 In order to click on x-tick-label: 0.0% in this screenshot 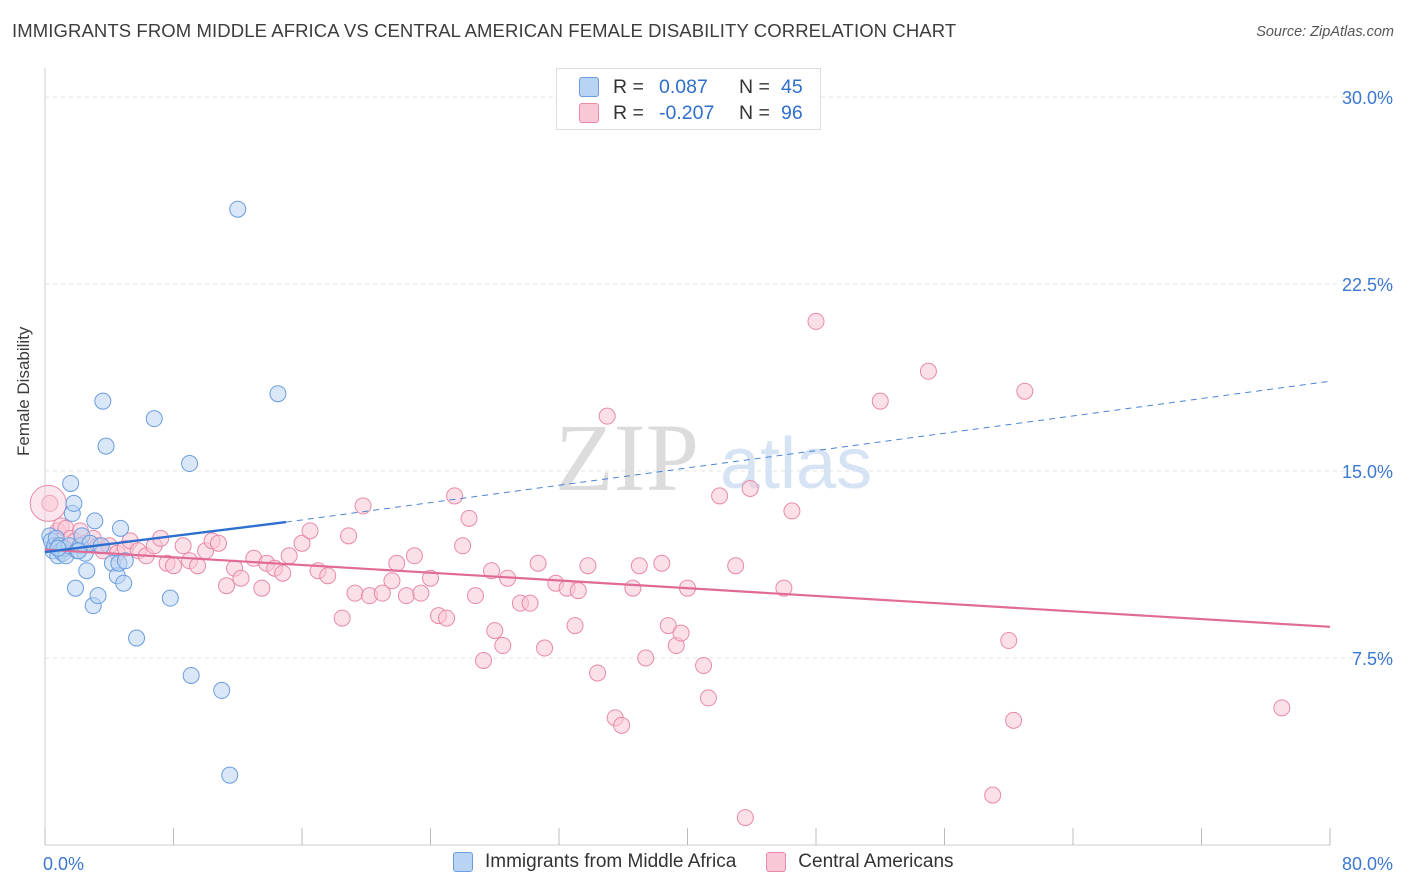, I will do `click(63, 864)`.